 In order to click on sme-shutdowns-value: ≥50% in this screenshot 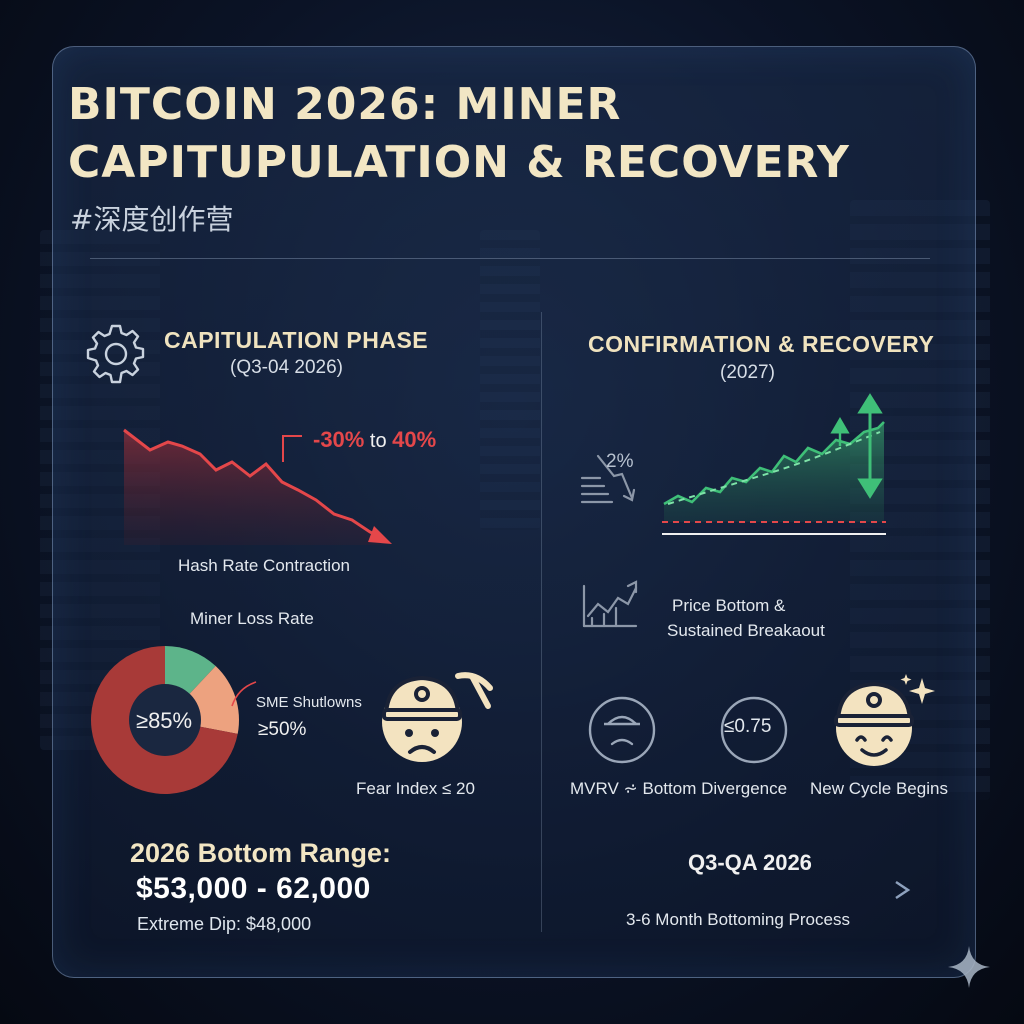, I will do `click(282, 729)`.